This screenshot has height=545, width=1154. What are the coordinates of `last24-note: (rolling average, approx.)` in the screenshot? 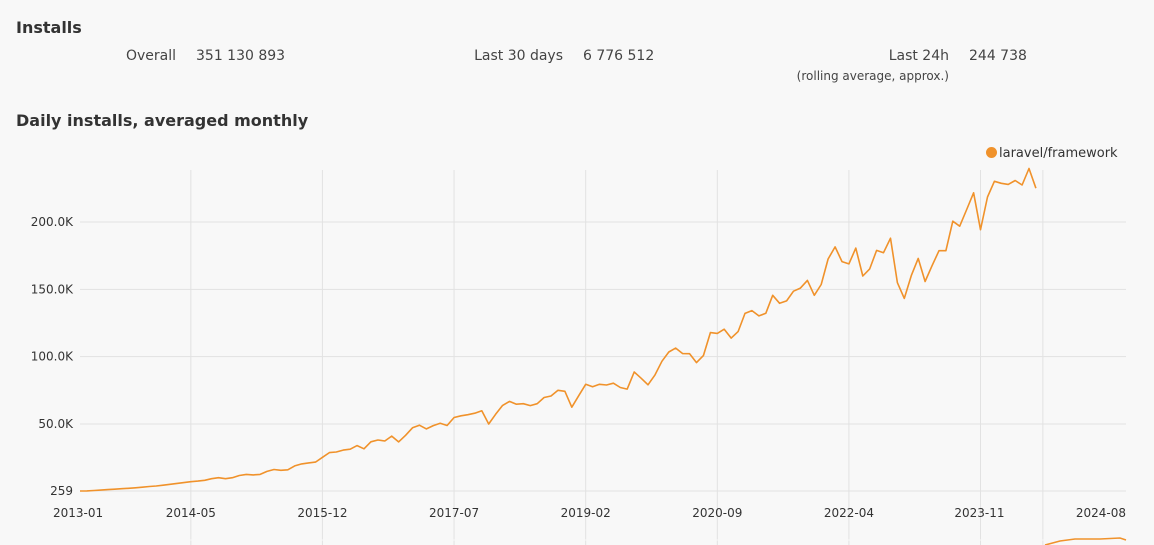 It's located at (872, 76).